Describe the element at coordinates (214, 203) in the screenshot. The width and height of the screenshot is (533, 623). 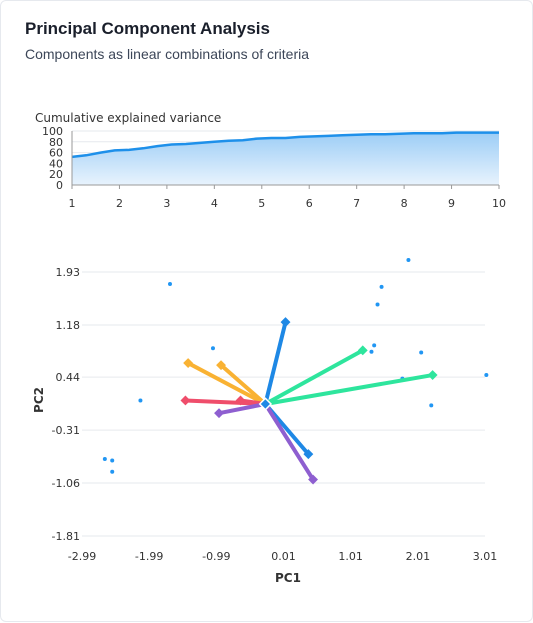
I see `variance-x-tick: 4` at that location.